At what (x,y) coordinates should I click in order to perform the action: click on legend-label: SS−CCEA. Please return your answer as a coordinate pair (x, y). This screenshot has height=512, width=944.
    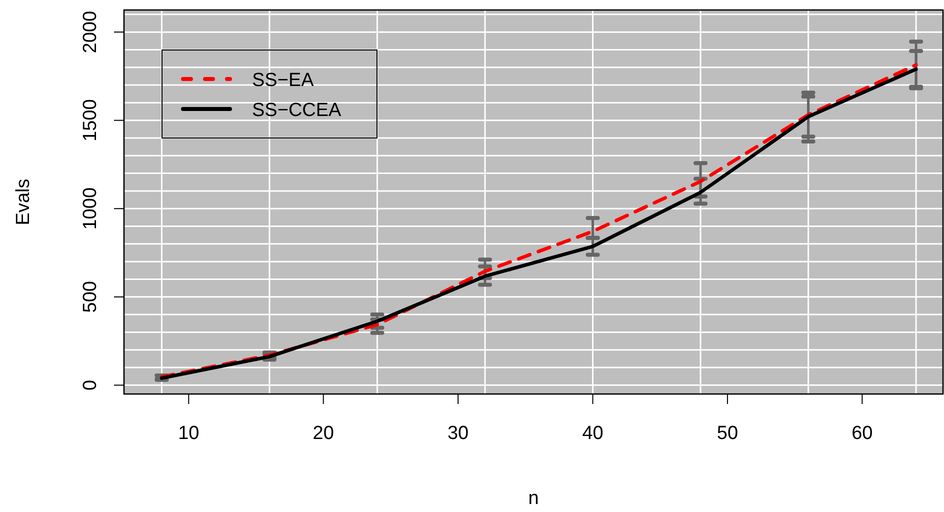
    Looking at the image, I should click on (297, 110).